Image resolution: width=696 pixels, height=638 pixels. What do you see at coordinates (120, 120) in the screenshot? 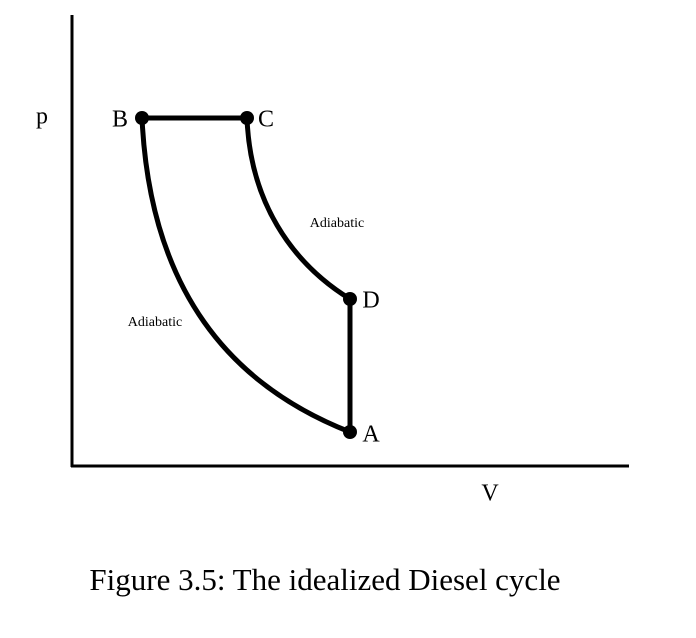
I see `point-label: B` at bounding box center [120, 120].